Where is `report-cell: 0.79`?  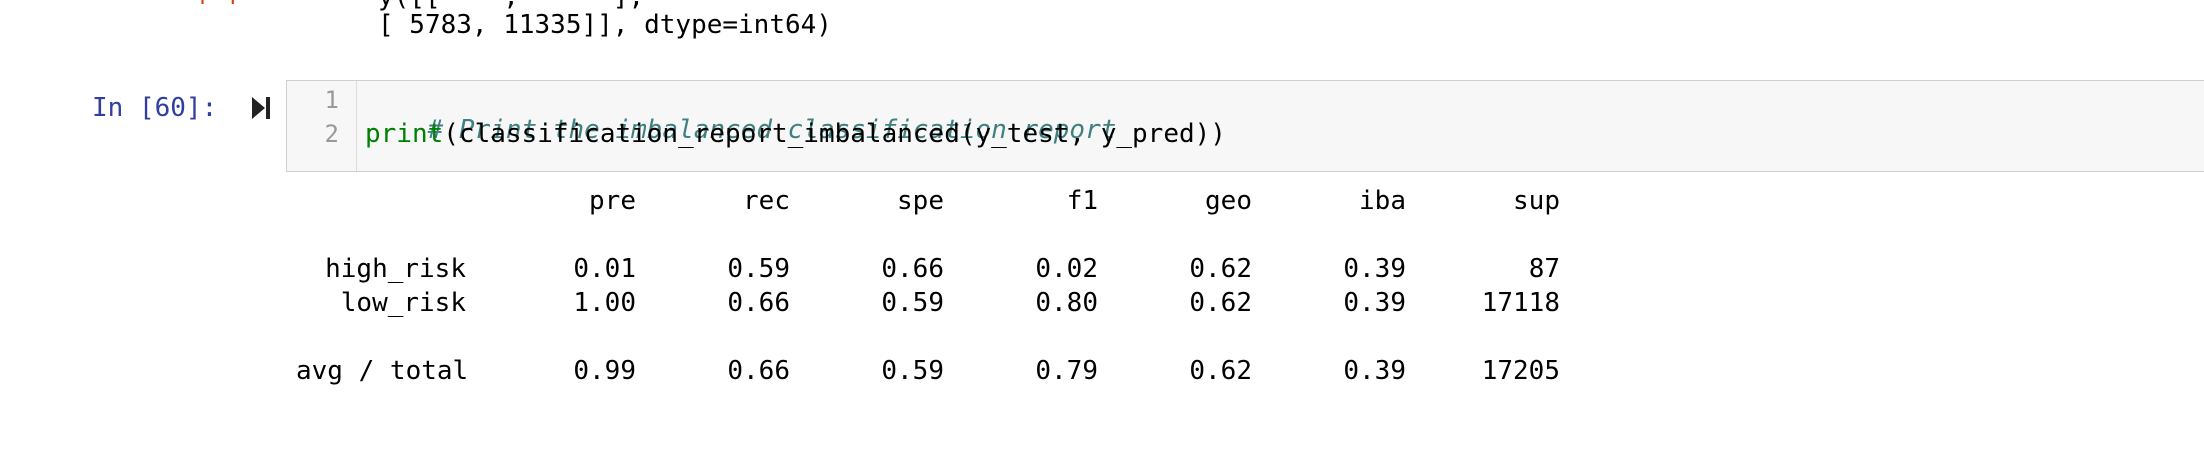 report-cell: 0.79 is located at coordinates (1066, 371).